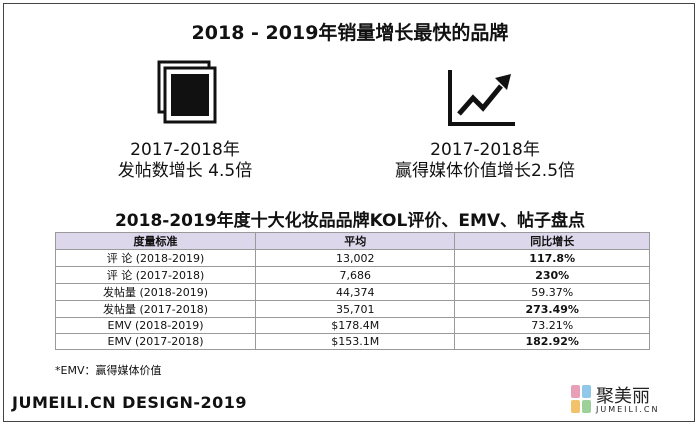  What do you see at coordinates (187, 92) in the screenshot?
I see `photo-stack-icon` at bounding box center [187, 92].